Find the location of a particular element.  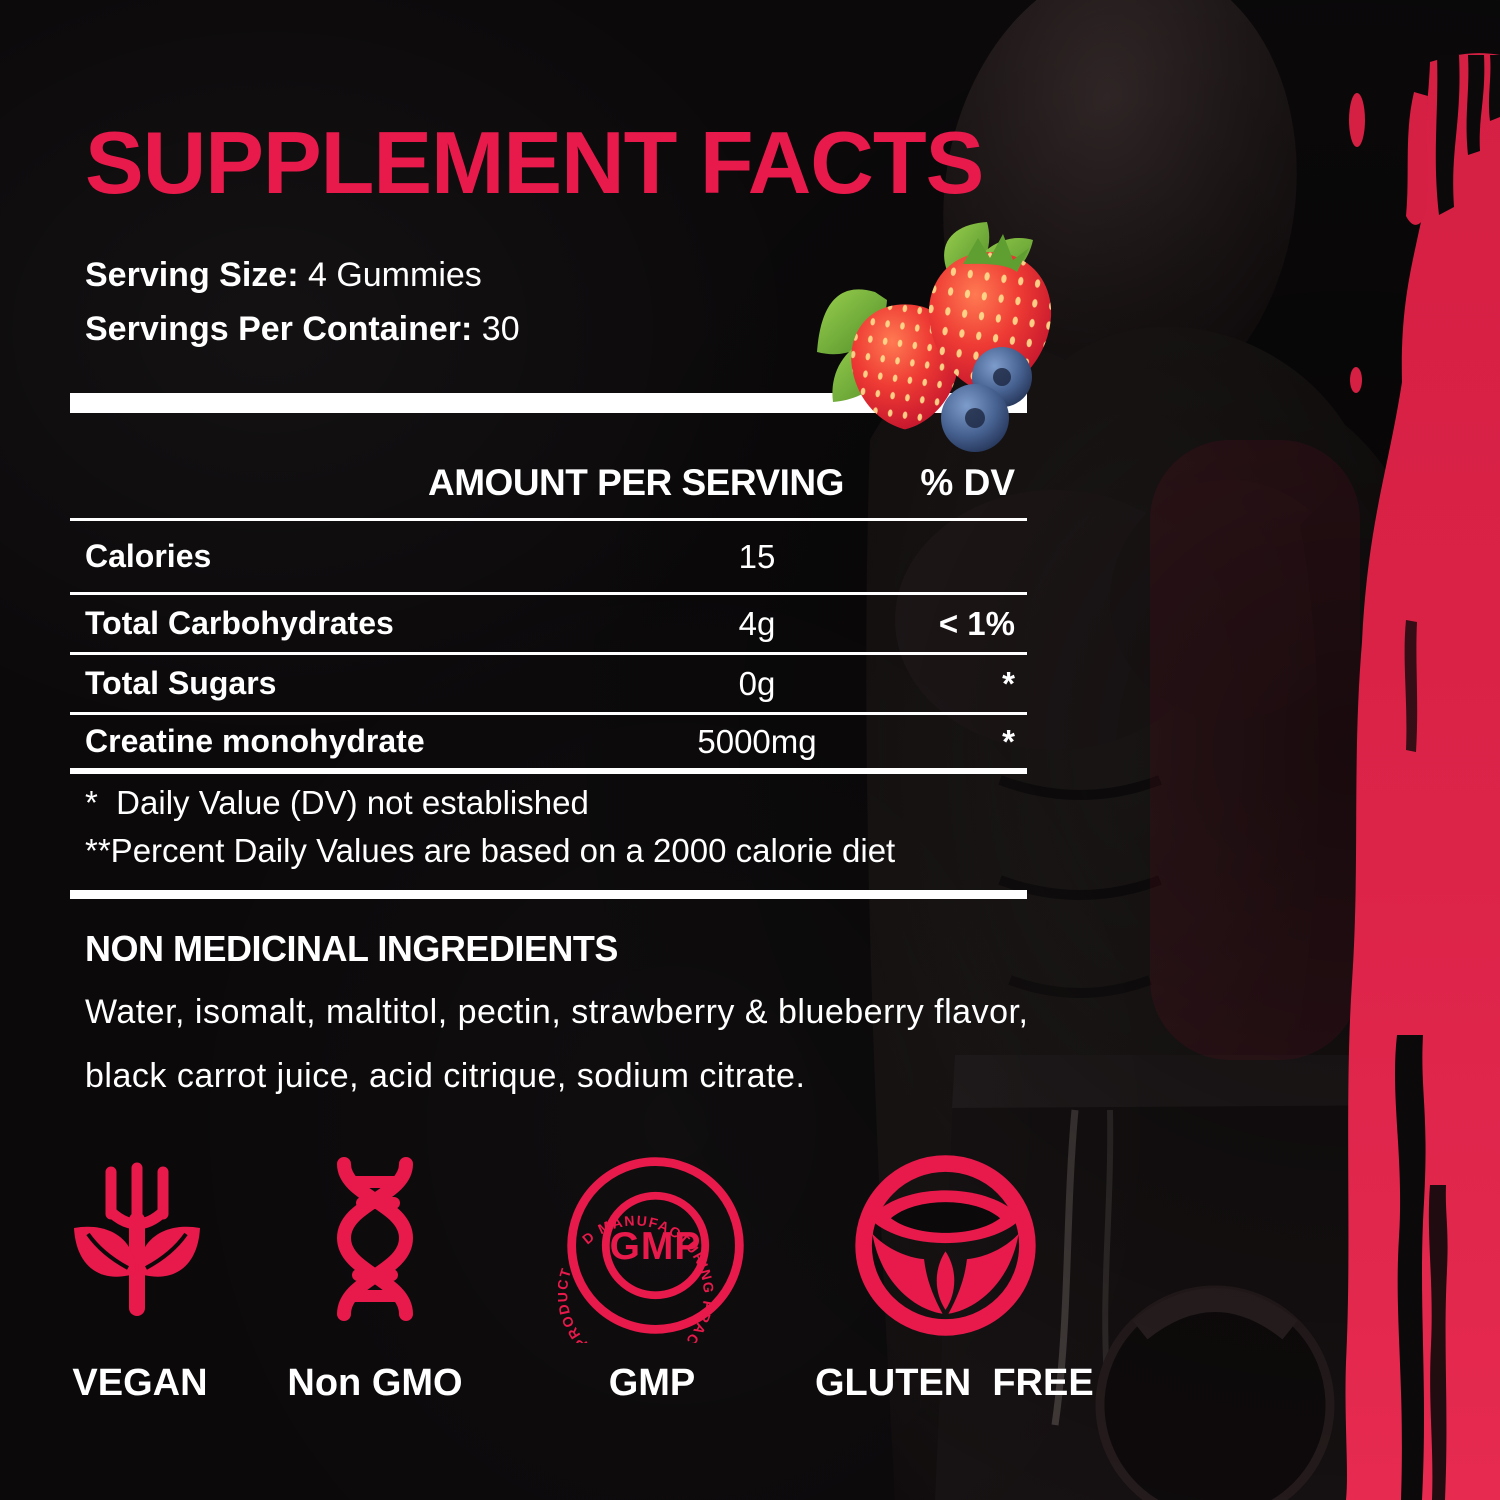

row-name: Total Carbohydrates is located at coordinates (239, 623).